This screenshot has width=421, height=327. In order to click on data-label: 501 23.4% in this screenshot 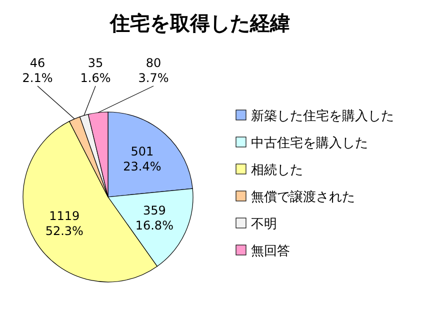, I will do `click(142, 159)`.